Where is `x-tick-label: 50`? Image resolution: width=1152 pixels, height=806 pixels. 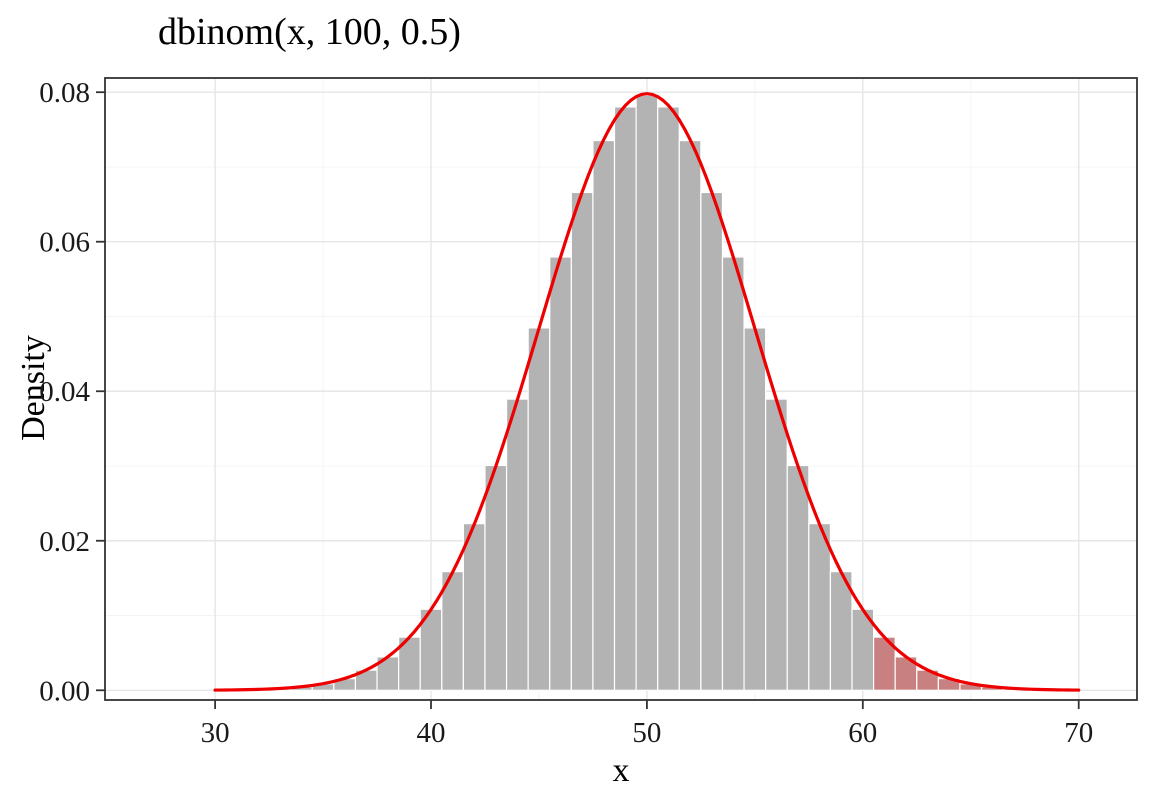 x-tick-label: 50 is located at coordinates (646, 733).